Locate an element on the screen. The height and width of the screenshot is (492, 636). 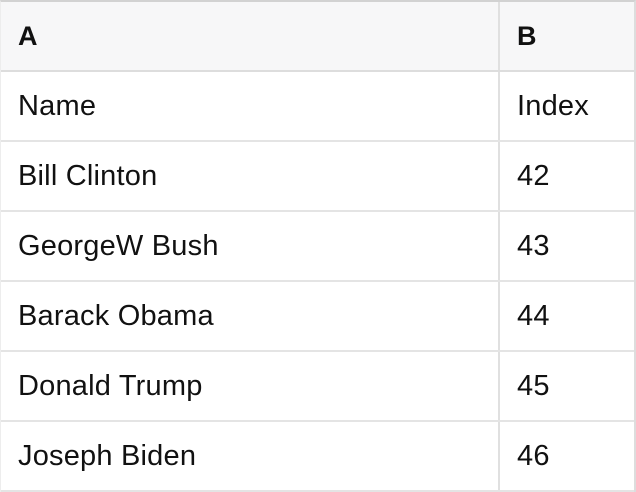
column-header-b-label: B is located at coordinates (527, 35).